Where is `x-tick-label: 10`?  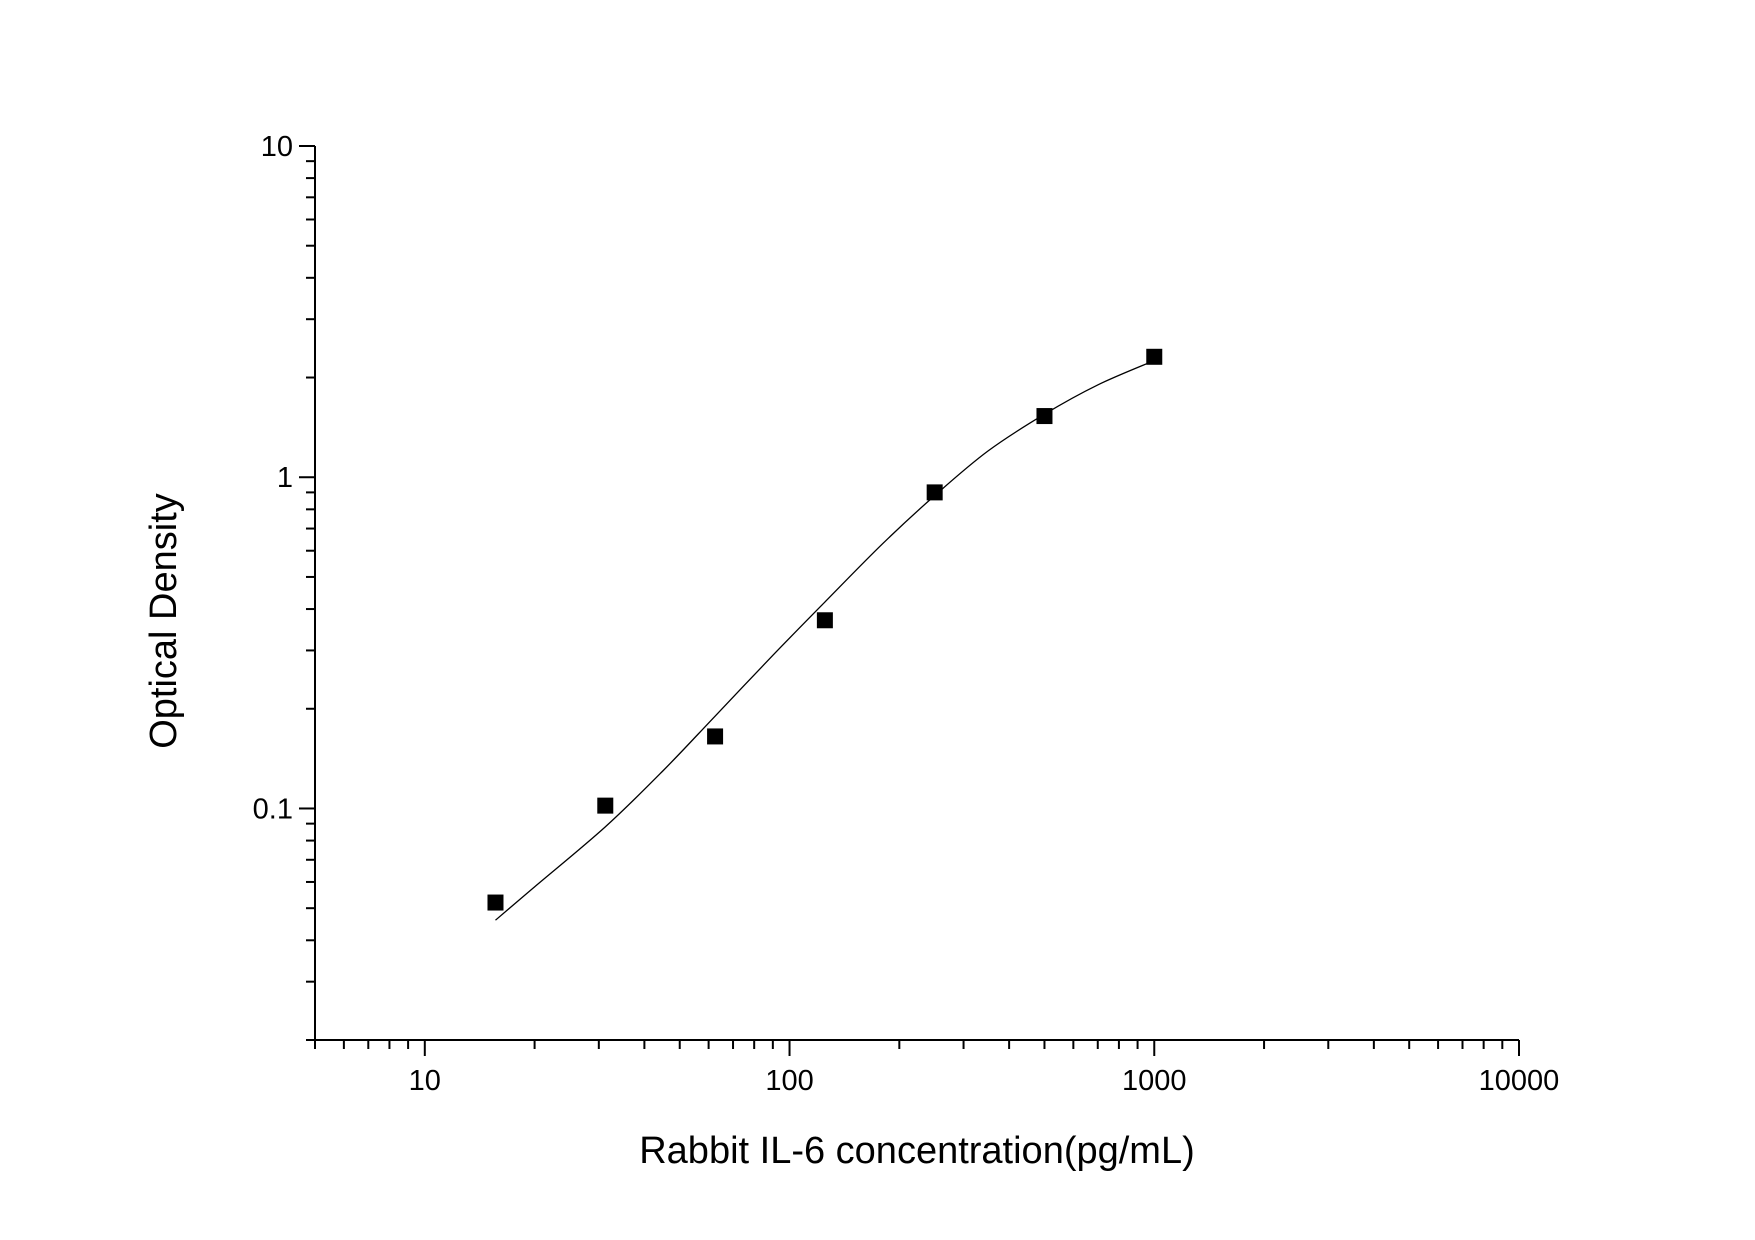
x-tick-label: 10 is located at coordinates (425, 1081).